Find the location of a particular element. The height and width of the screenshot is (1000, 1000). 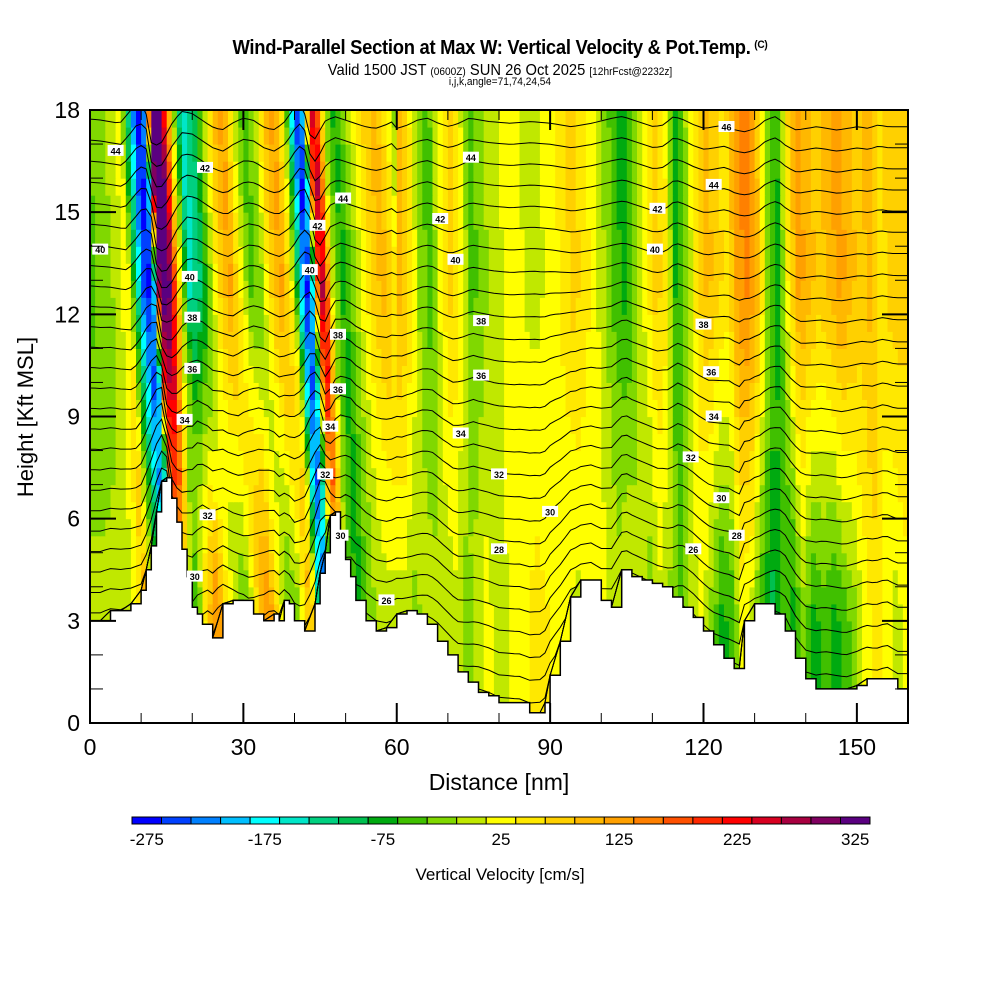

utc-time: (0600Z) is located at coordinates (448, 72).